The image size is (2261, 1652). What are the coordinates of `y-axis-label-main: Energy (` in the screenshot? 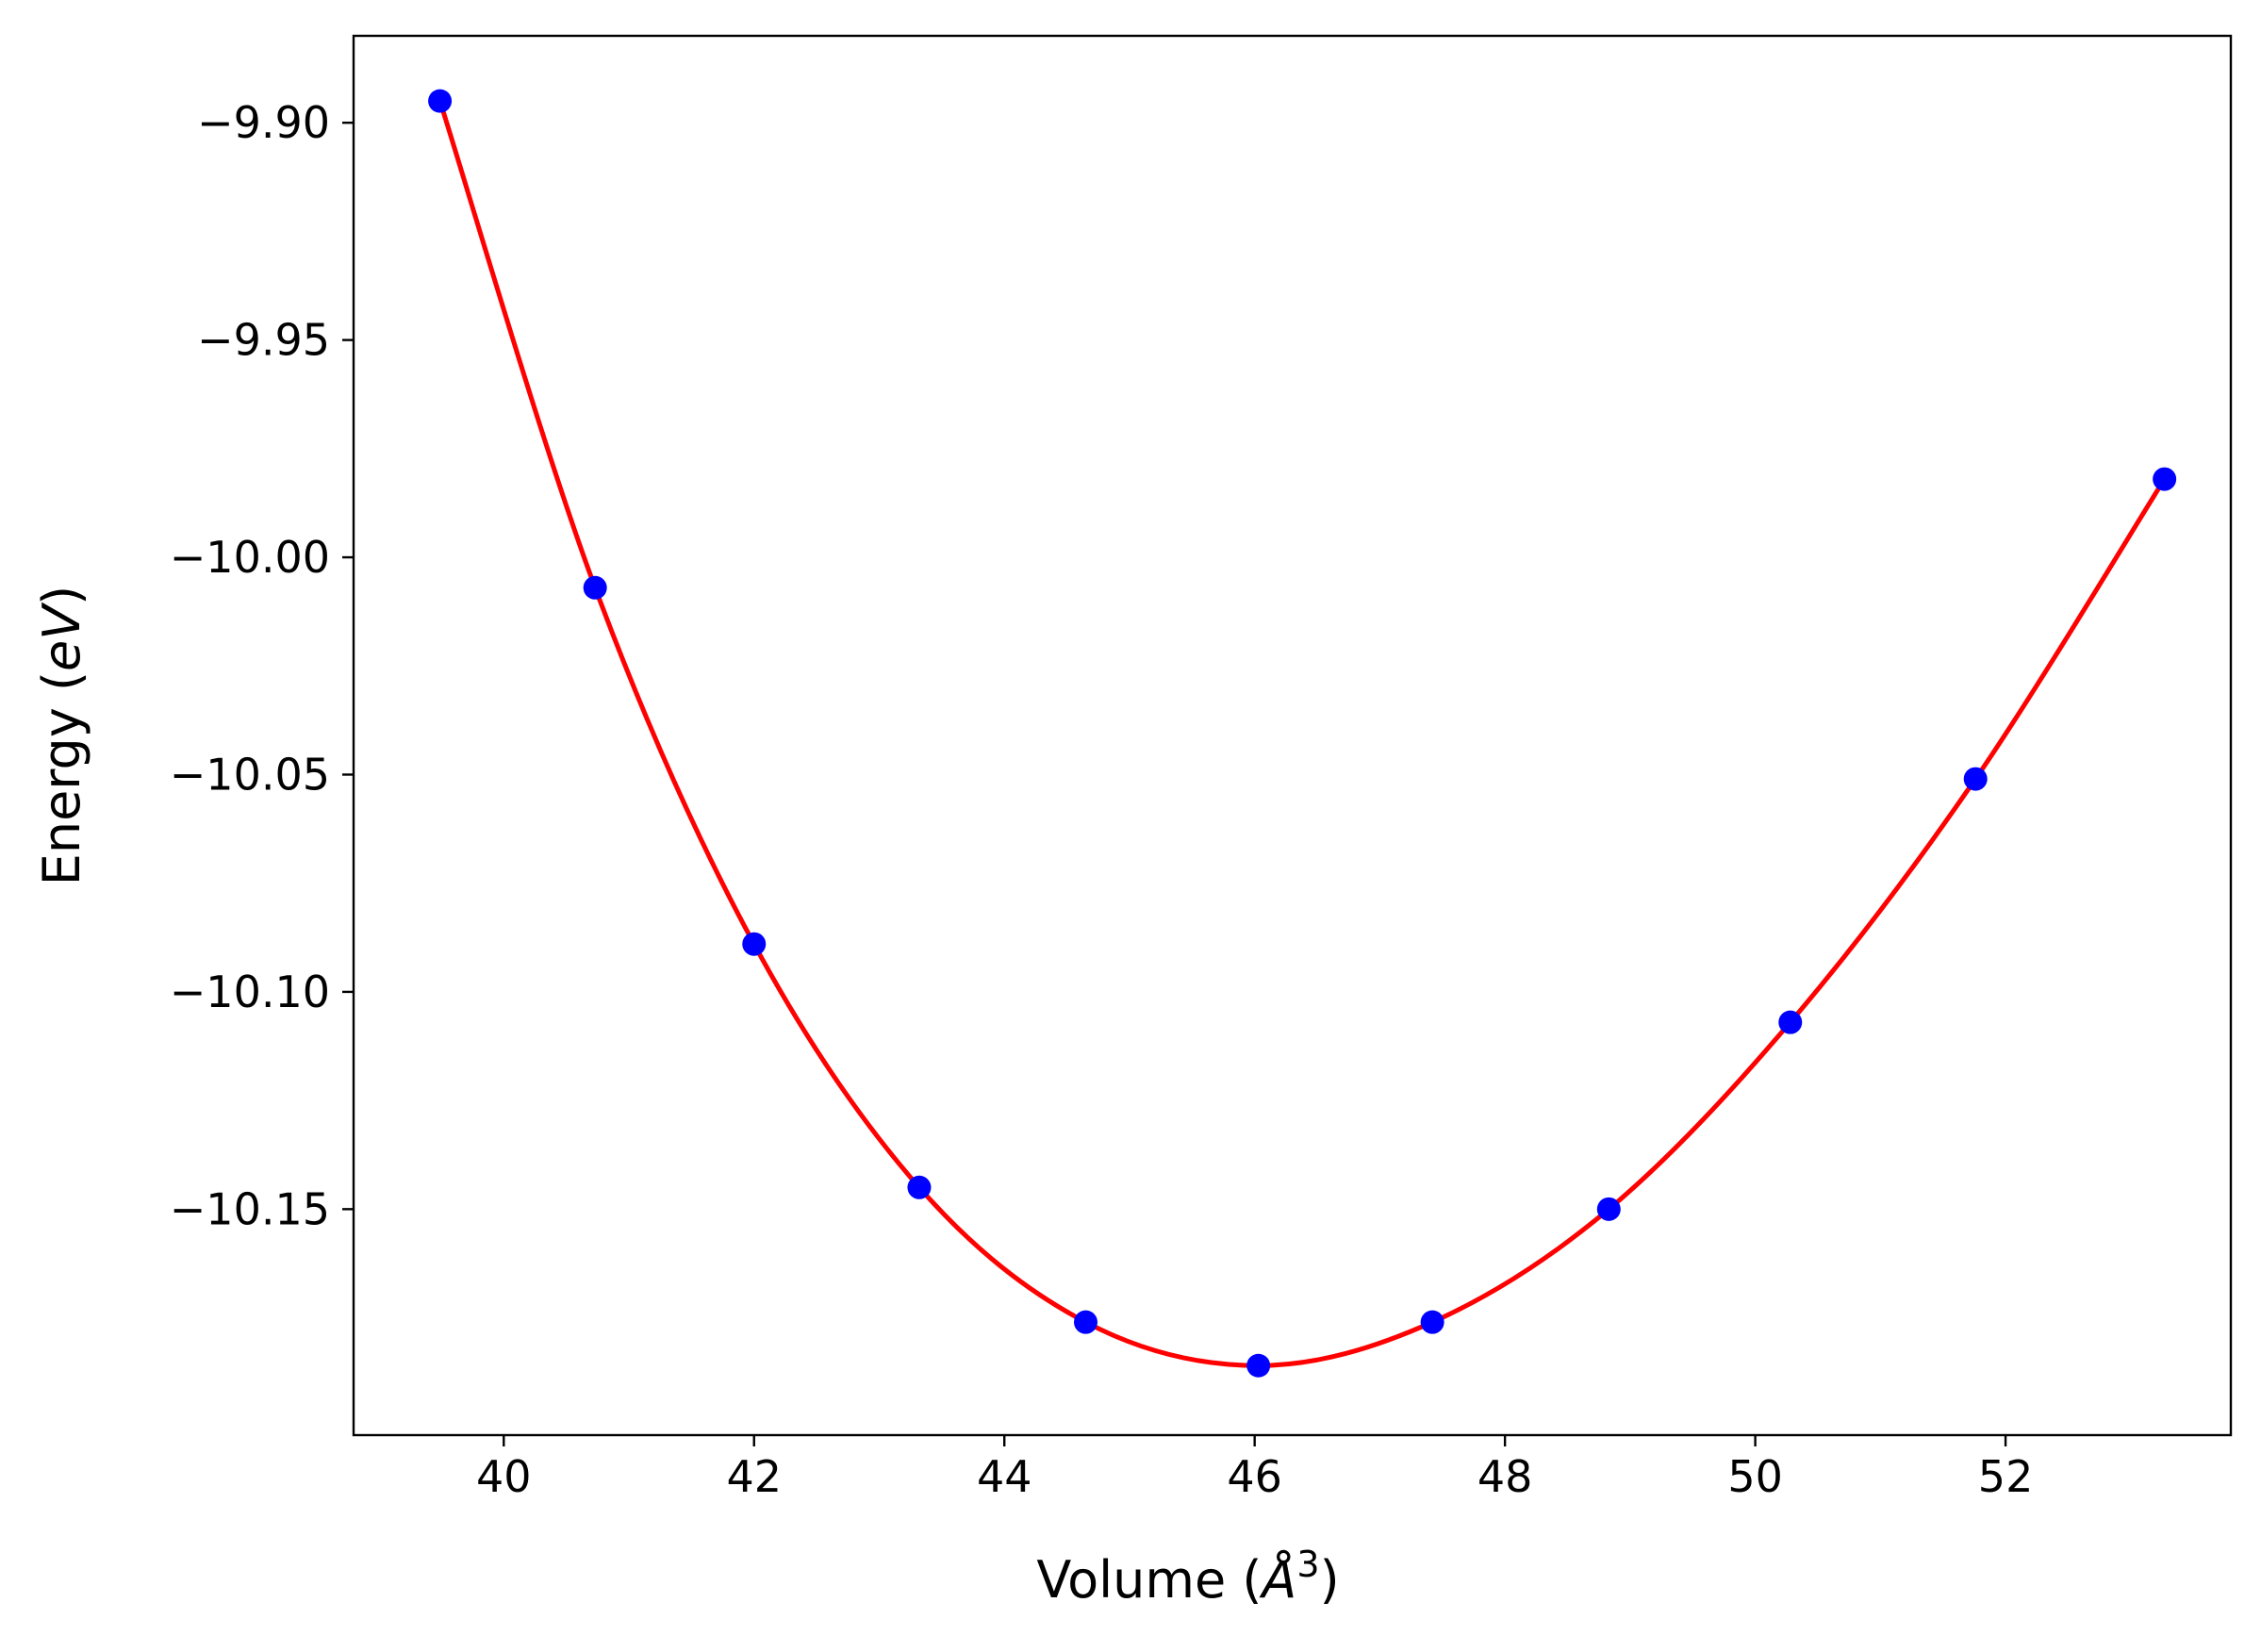 It's located at (61, 778).